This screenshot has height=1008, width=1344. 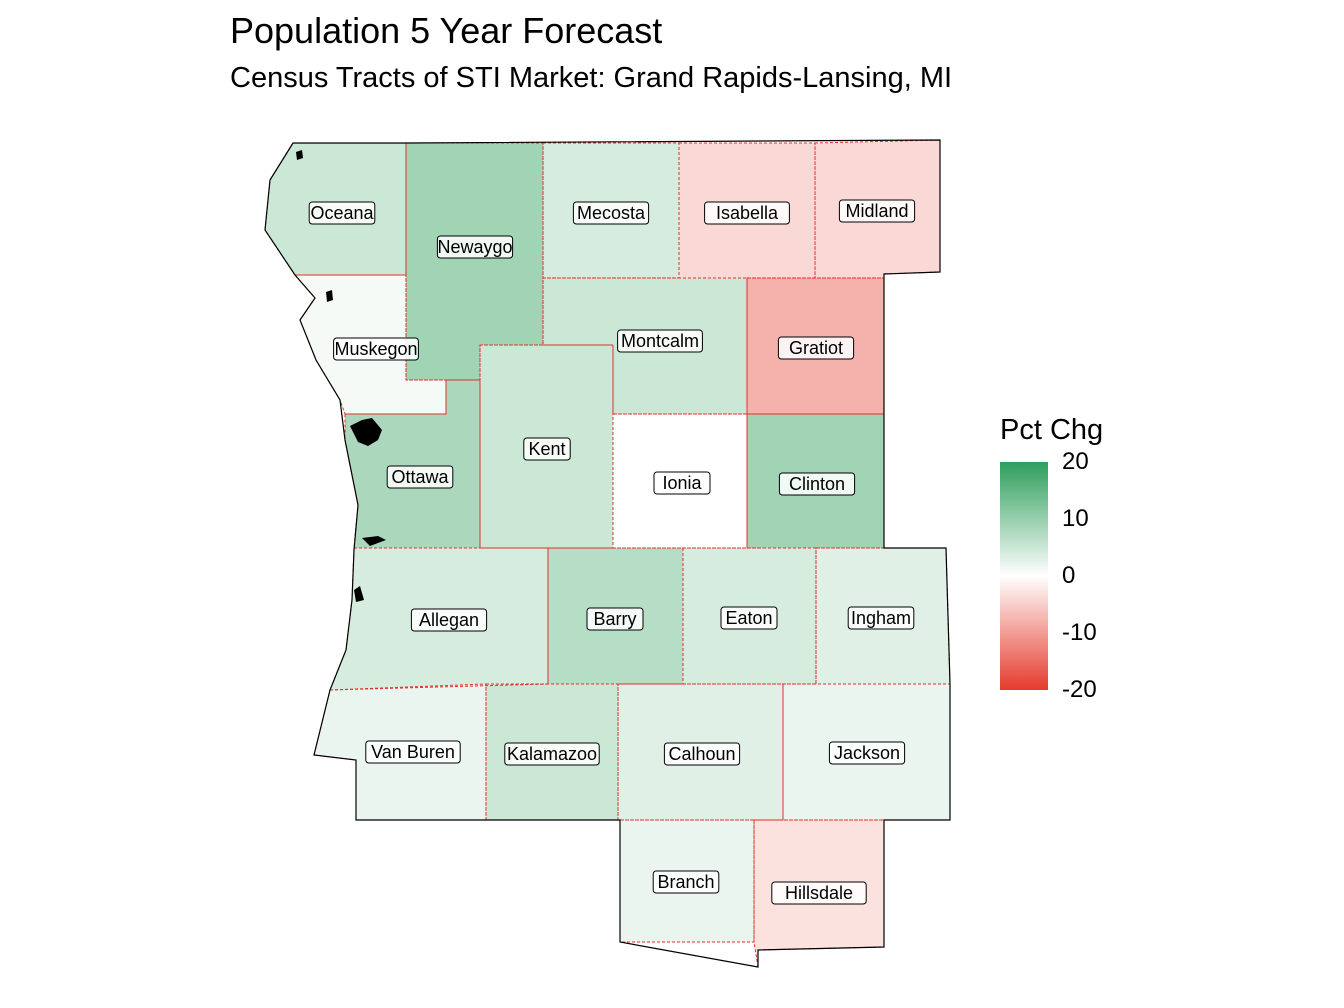 I want to click on county-label-text: Kalamazoo, so click(x=552, y=754).